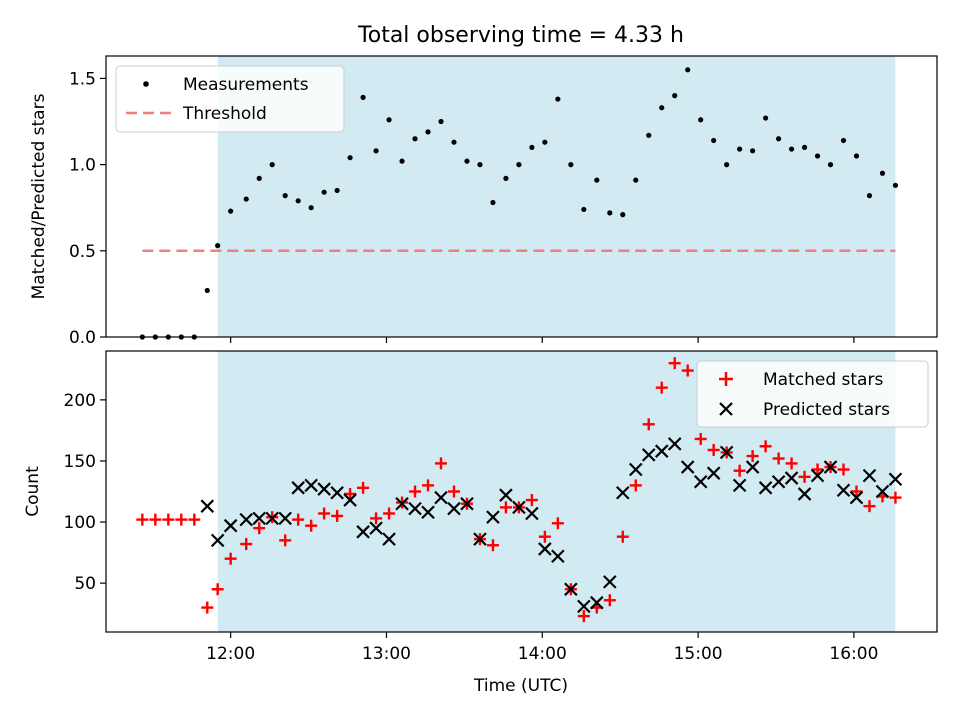  What do you see at coordinates (80, 401) in the screenshot?
I see `bottom-y-tick-label: 200` at bounding box center [80, 401].